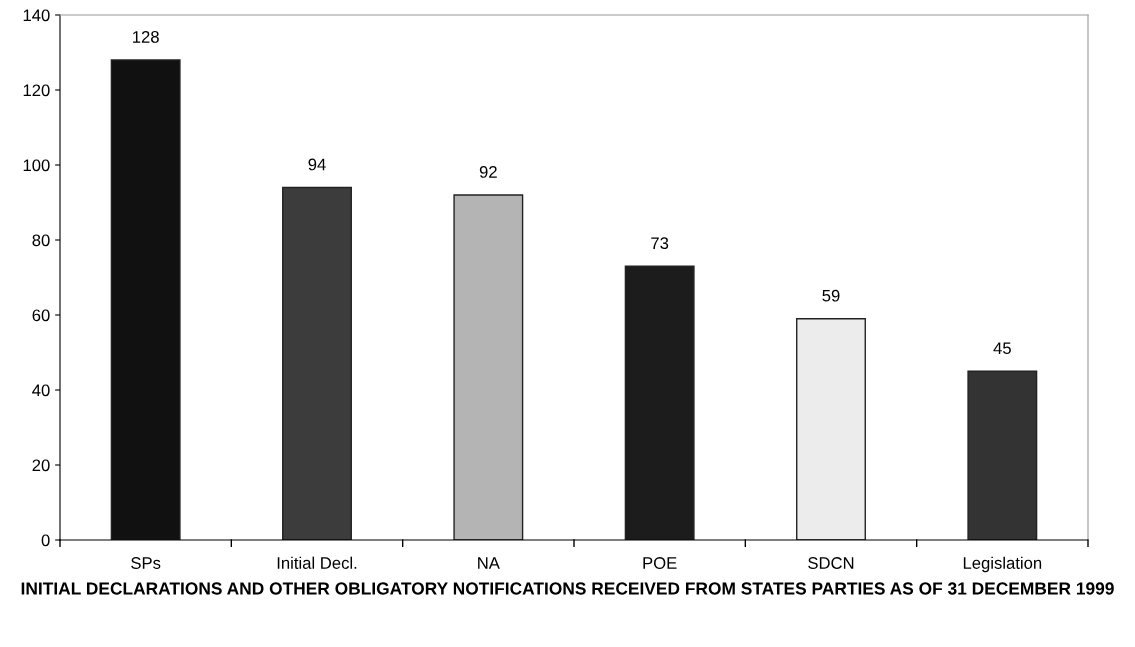 The height and width of the screenshot is (647, 1135). Describe the element at coordinates (831, 563) in the screenshot. I see `x-tick-label: SDCN` at that location.